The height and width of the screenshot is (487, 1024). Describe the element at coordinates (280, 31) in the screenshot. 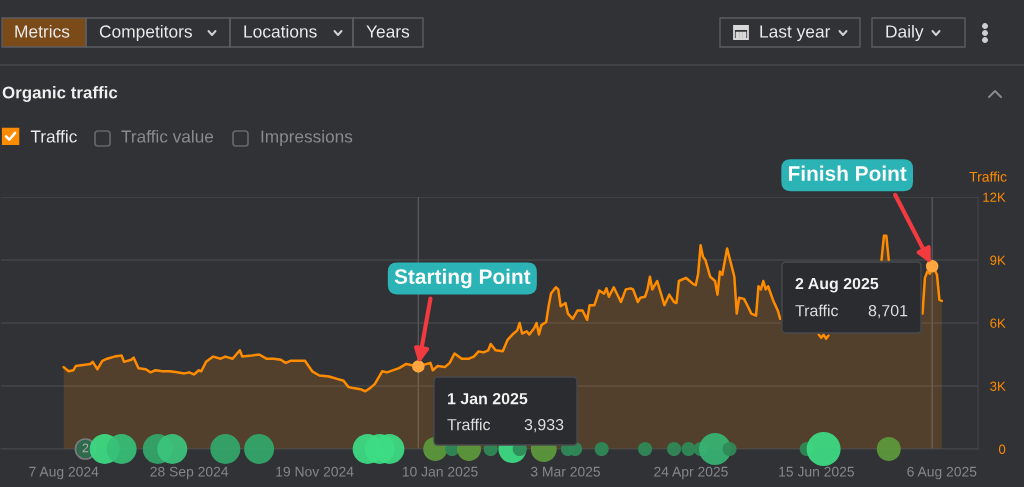

I see `text: Locations` at that location.